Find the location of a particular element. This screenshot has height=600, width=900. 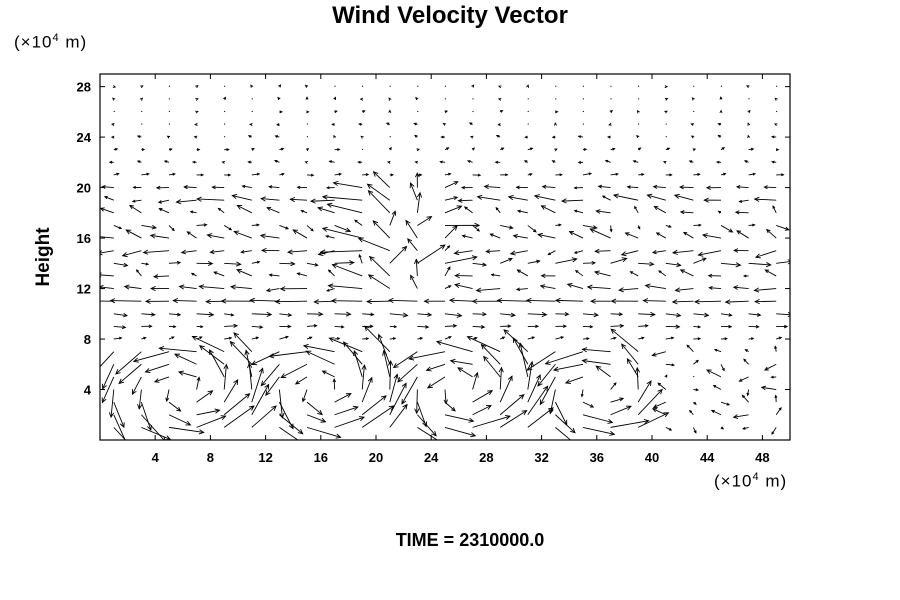

x-tick-label: 36 is located at coordinates (597, 457).